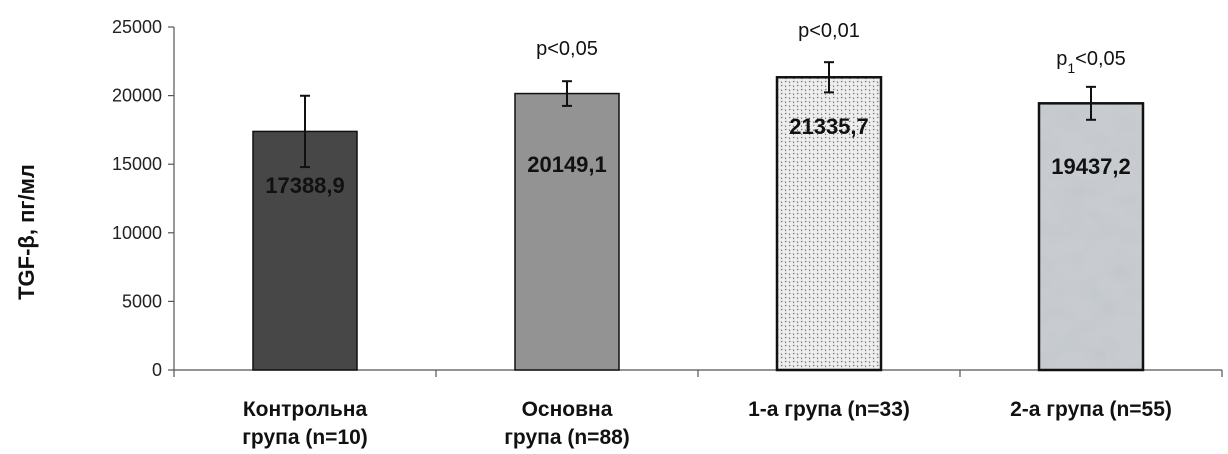  Describe the element at coordinates (829, 409) in the screenshot. I see `x-tick-label: 1-а група (n=33)` at that location.